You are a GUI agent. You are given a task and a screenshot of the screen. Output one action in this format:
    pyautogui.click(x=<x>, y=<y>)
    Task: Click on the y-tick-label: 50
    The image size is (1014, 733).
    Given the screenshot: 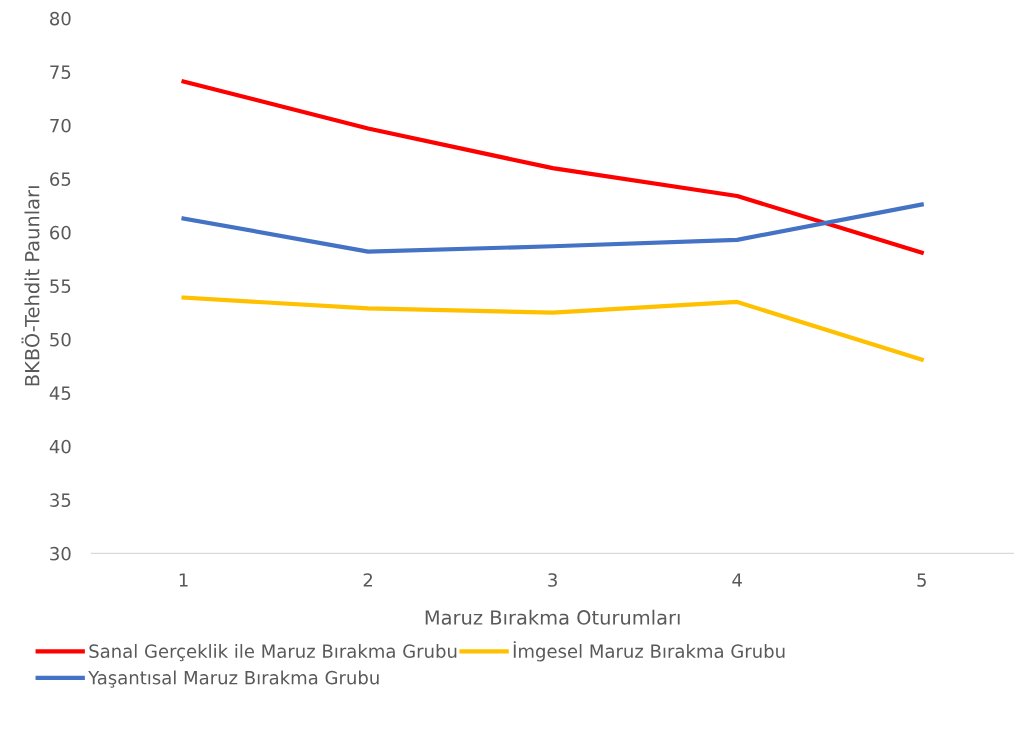 What is the action you would take?
    pyautogui.click(x=60, y=339)
    